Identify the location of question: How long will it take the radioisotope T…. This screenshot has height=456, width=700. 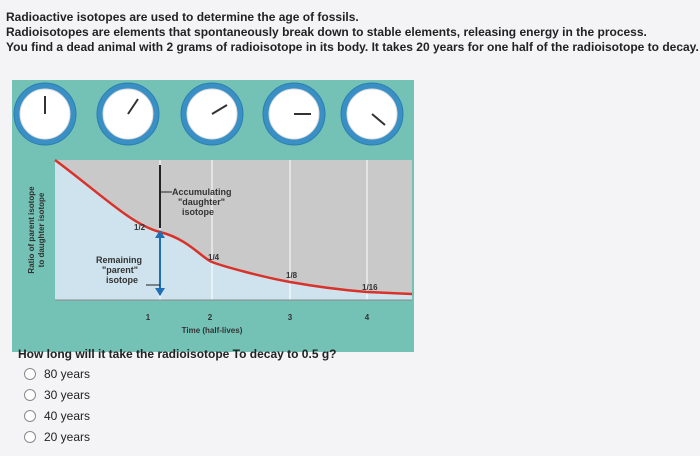
(177, 354).